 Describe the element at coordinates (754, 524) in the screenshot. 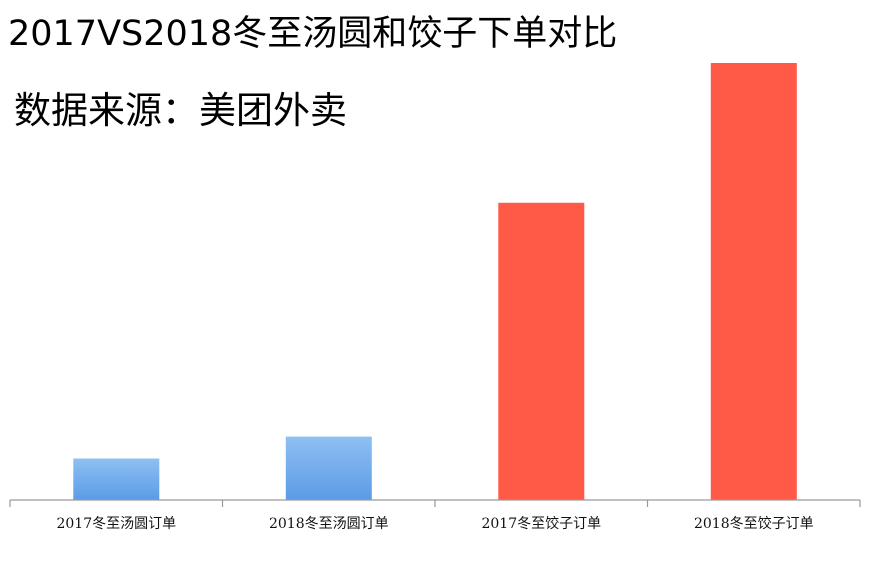

I see `x-tick-label-4: 2018冬至饺子订单` at that location.